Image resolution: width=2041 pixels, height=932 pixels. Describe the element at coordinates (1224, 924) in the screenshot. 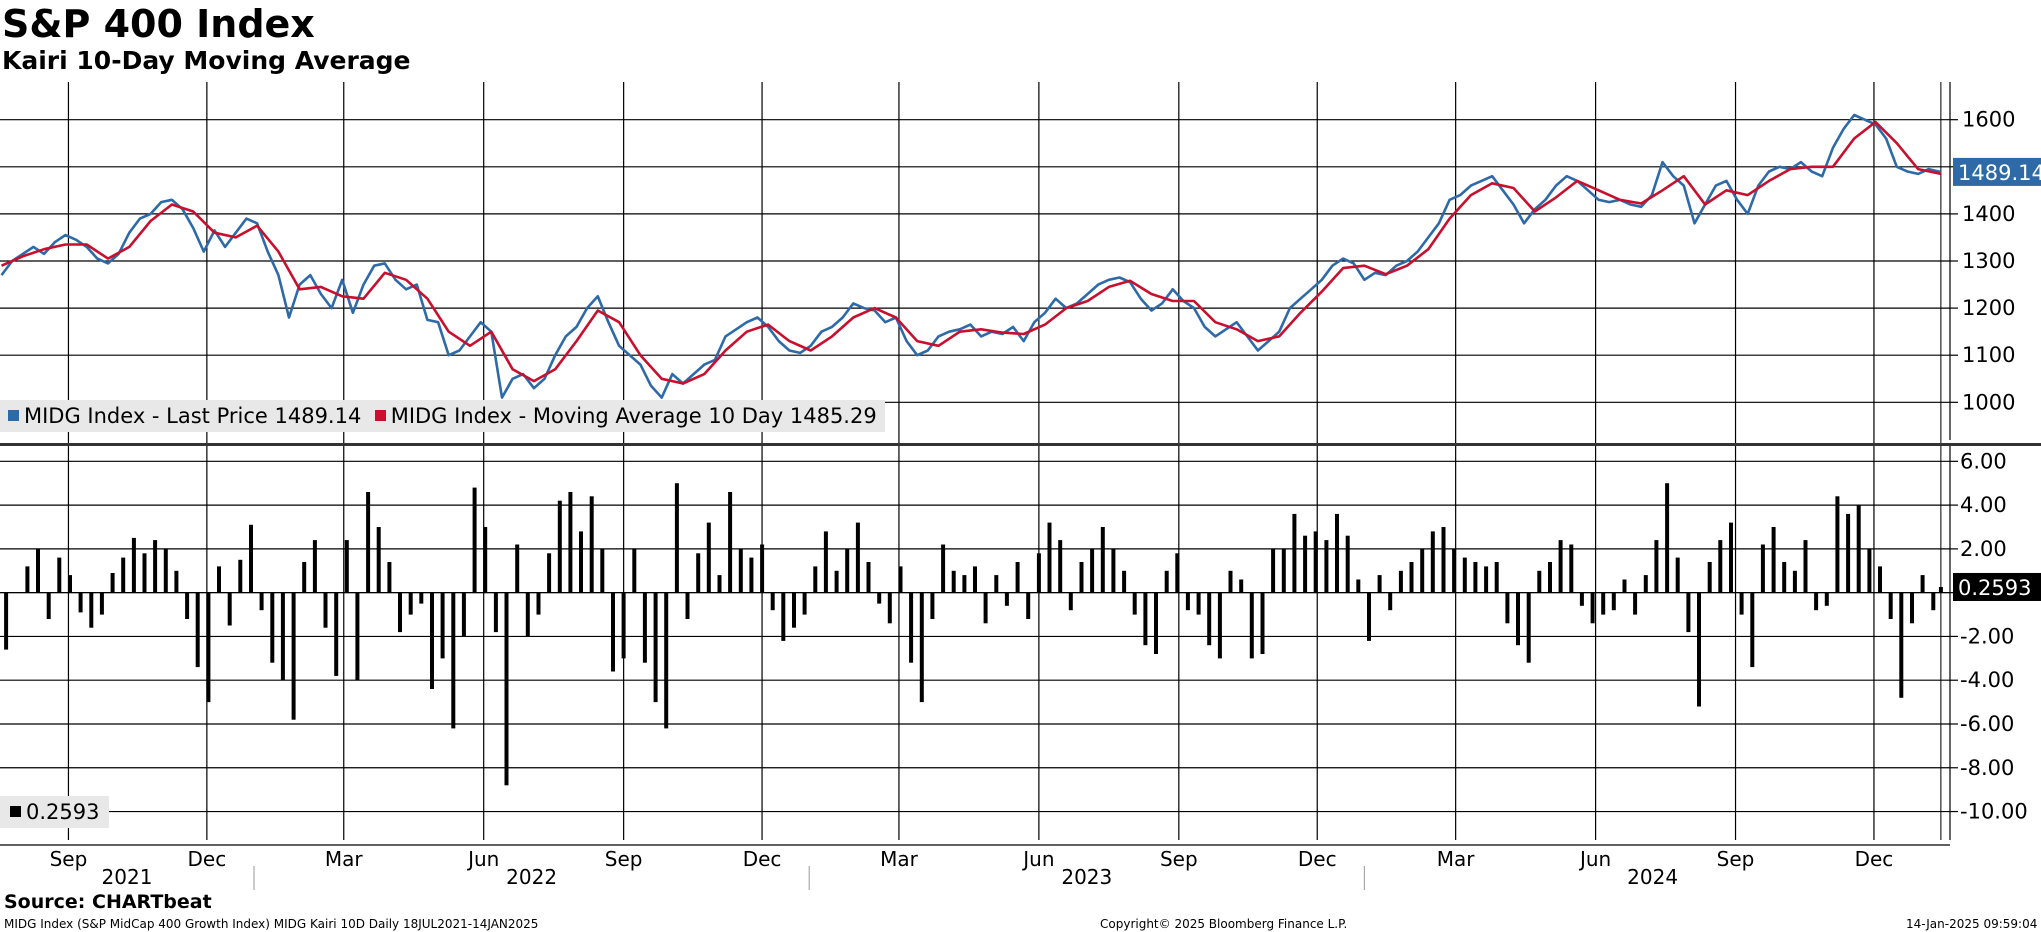

I see `footer-copyright: Copyright© 2025 Bloomberg Finance L.P.` at that location.